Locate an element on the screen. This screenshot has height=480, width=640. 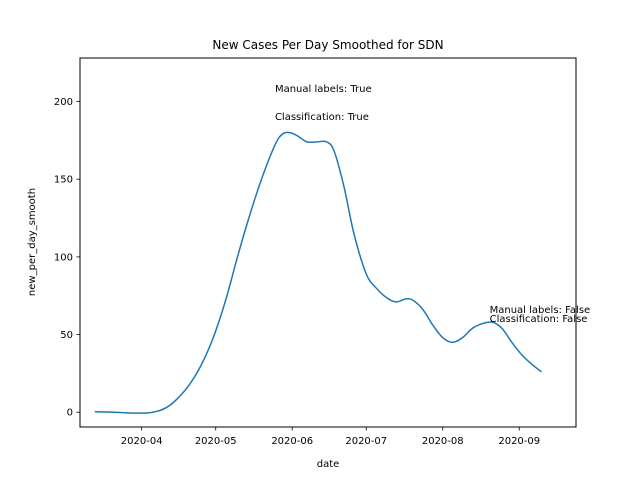
x-tick-label: 2020-08 is located at coordinates (443, 441).